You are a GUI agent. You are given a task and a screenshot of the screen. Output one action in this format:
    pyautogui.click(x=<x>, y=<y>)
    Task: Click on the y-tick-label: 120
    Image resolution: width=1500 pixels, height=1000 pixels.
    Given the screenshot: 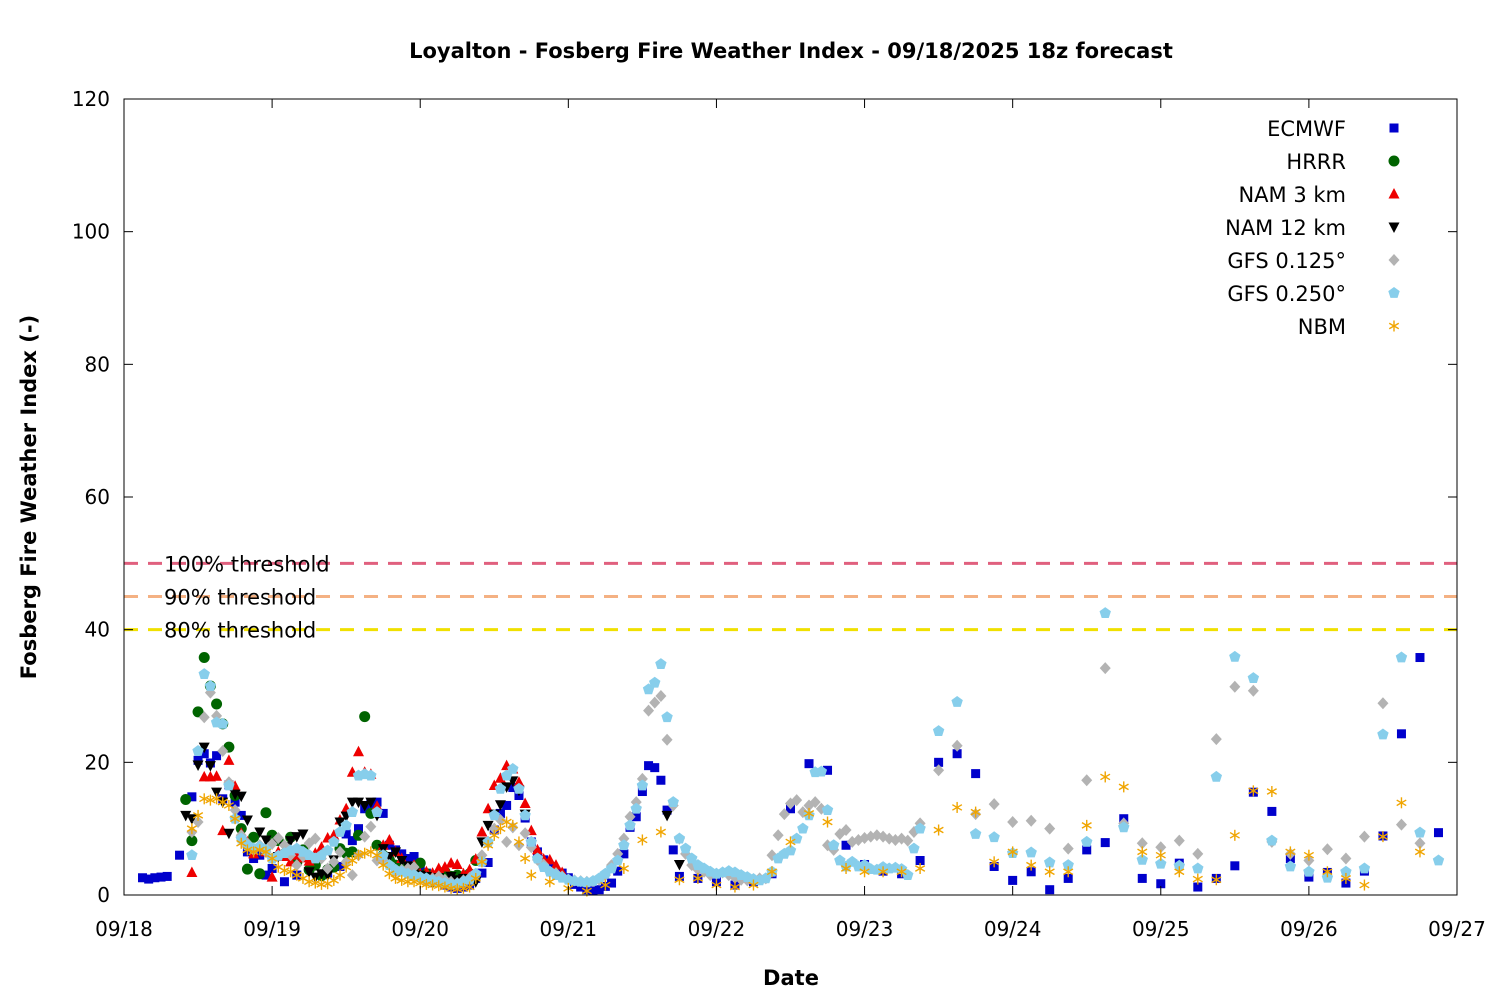 What is the action you would take?
    pyautogui.click(x=91, y=99)
    